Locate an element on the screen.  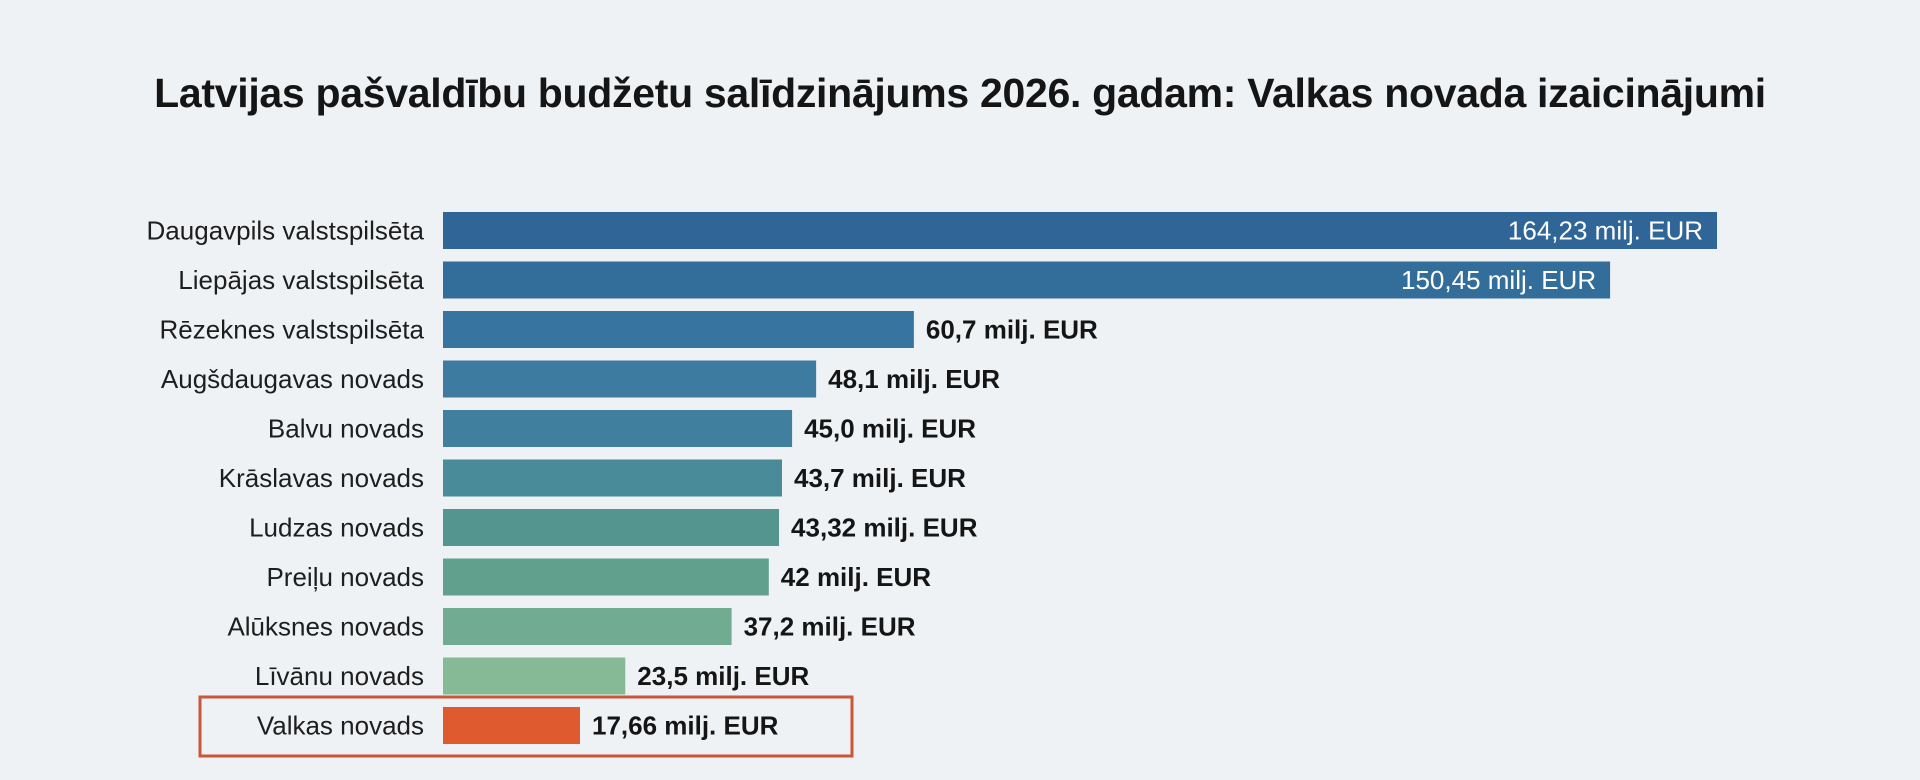
category-label: Augšdaugavas novads is located at coordinates (292, 379).